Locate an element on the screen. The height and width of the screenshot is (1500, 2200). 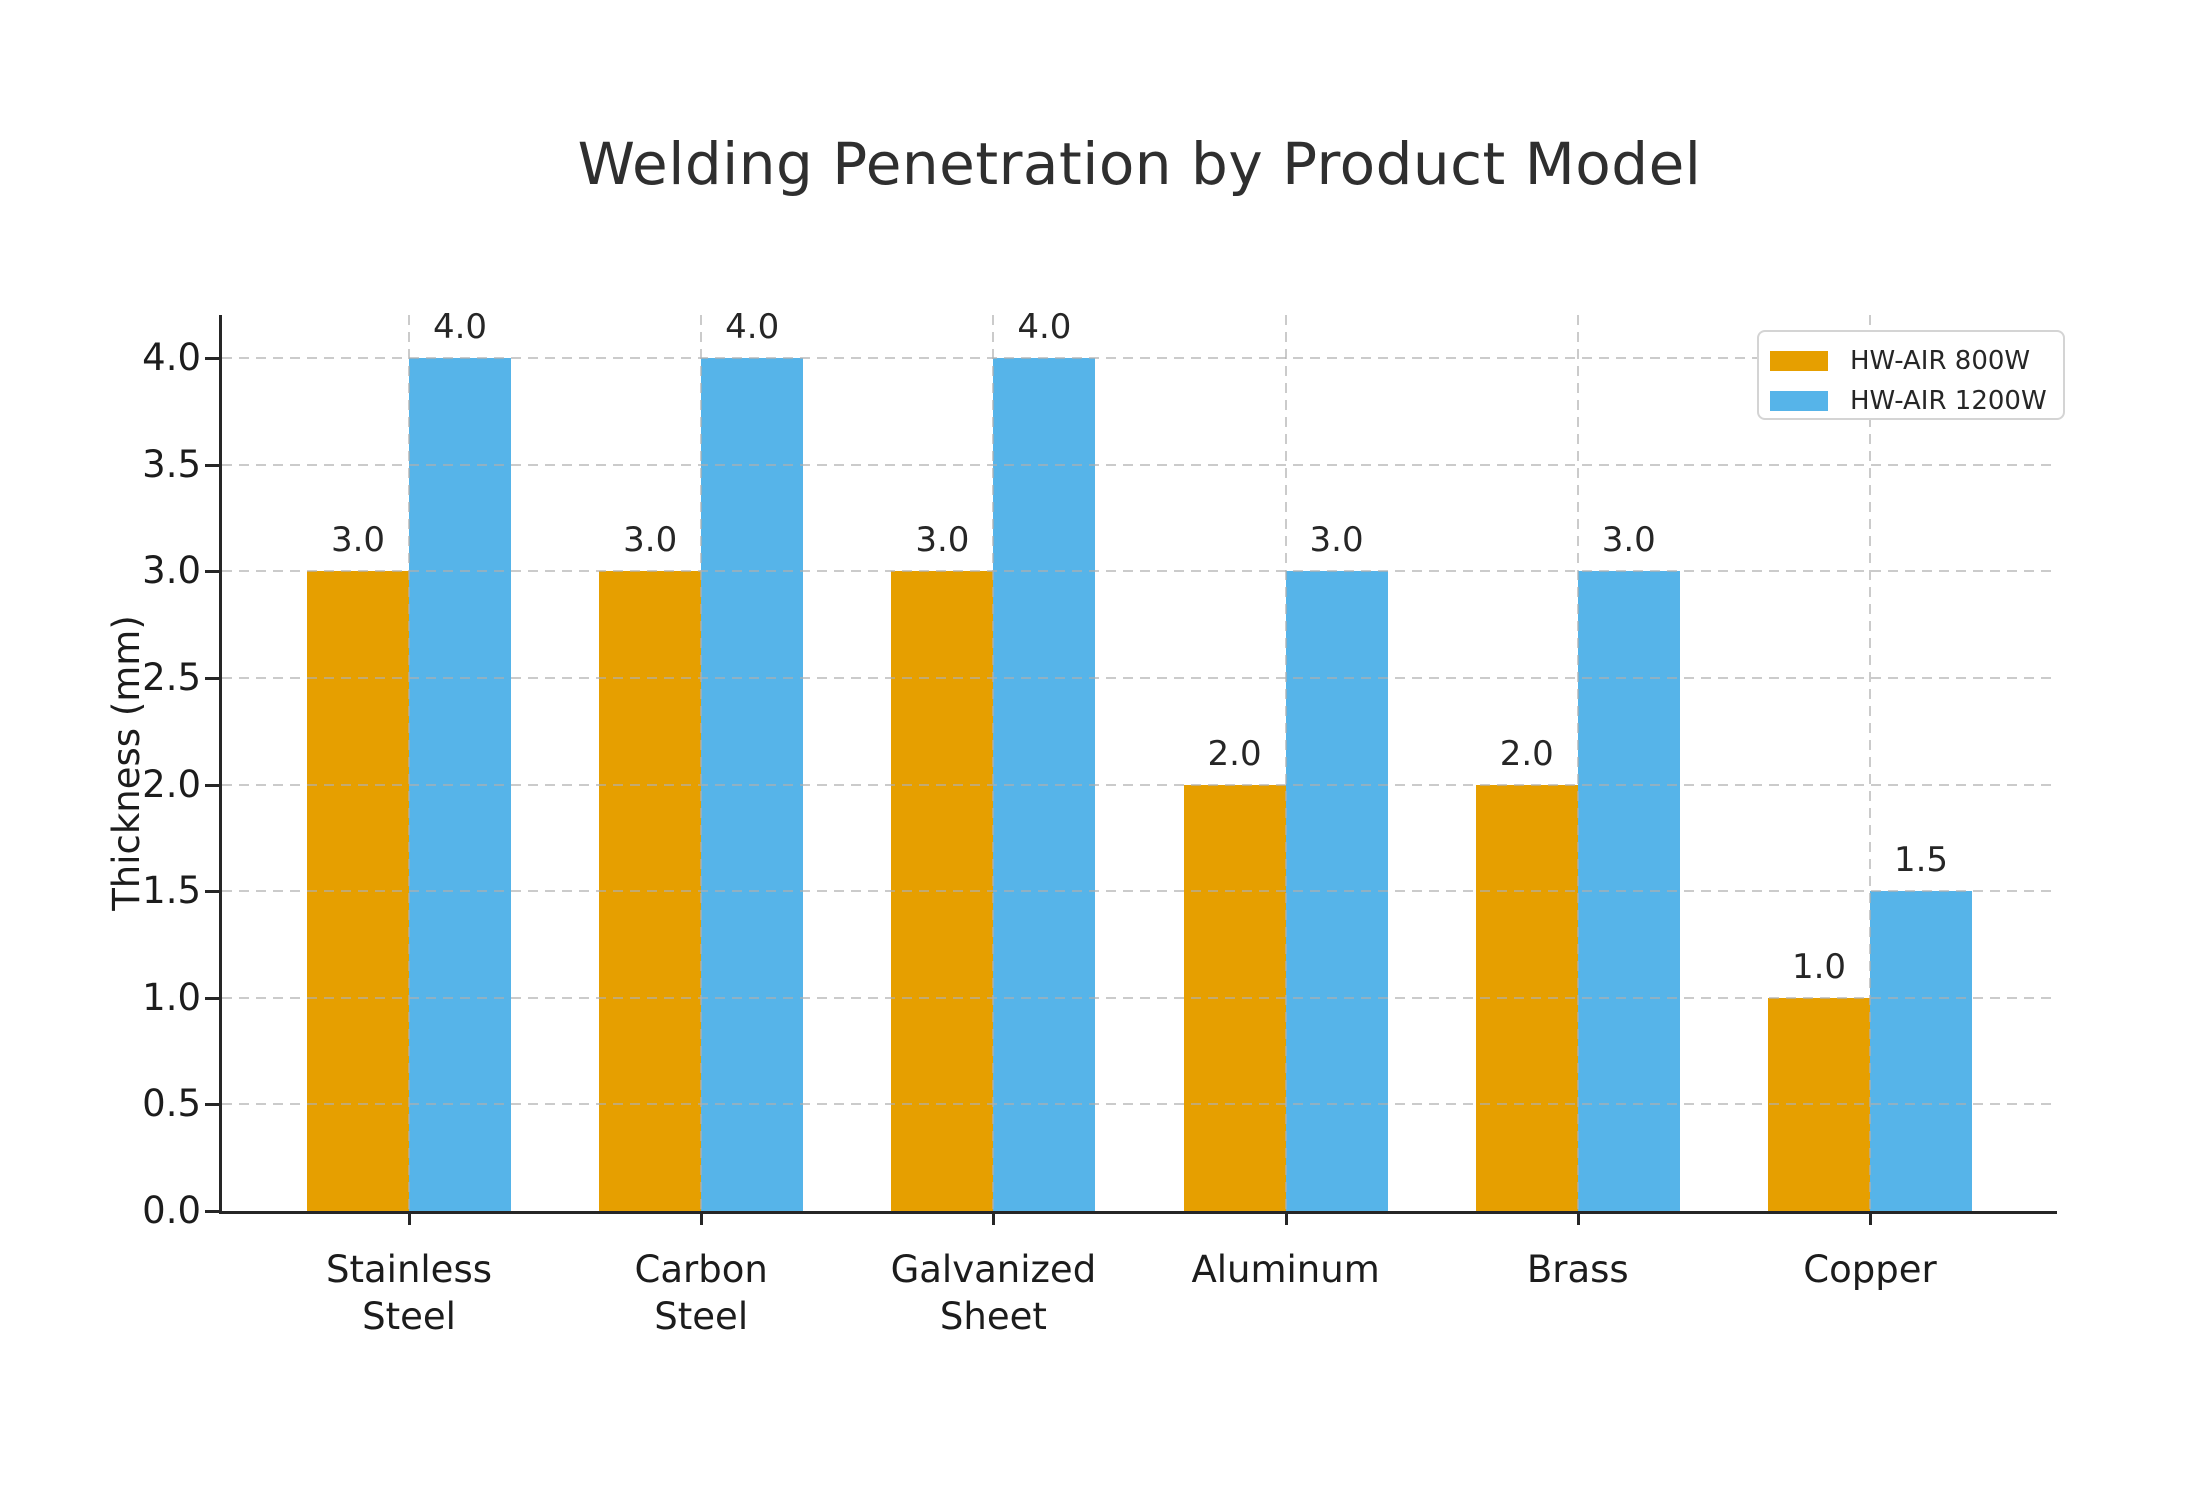
y-axis-tick-label: 3.0 is located at coordinates (171, 571).